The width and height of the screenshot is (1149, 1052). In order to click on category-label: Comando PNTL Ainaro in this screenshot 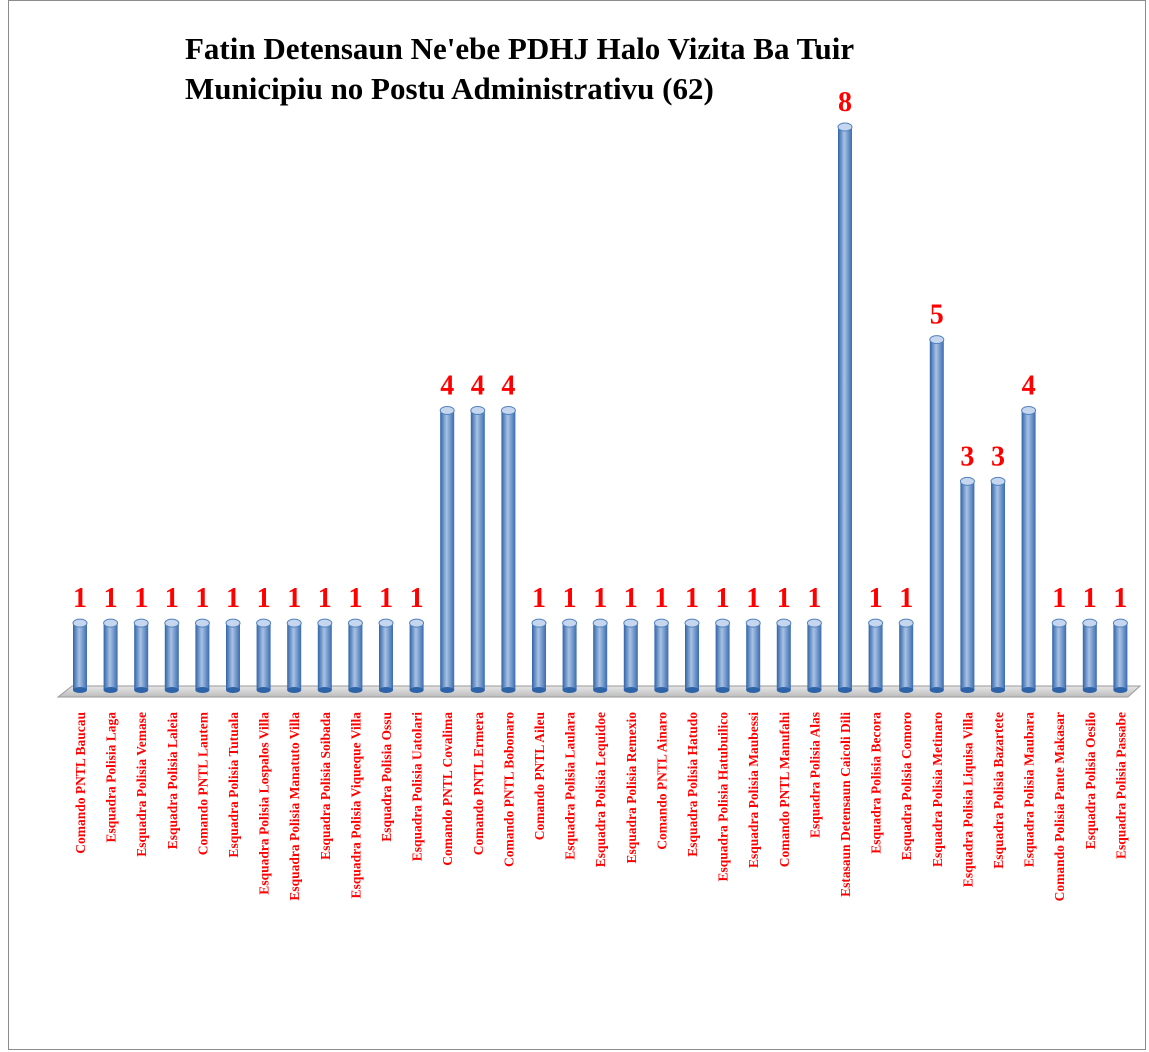, I will do `click(661, 781)`.